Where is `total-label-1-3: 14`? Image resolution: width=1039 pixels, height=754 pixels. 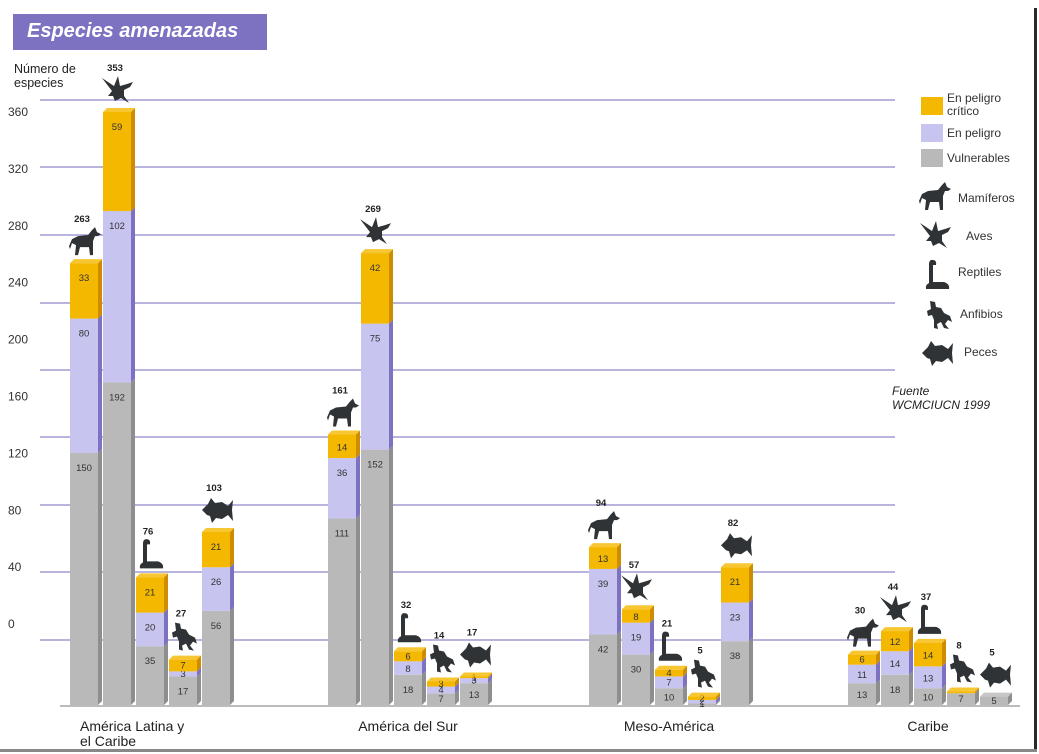
total-label-1-3: 14 is located at coordinates (439, 635).